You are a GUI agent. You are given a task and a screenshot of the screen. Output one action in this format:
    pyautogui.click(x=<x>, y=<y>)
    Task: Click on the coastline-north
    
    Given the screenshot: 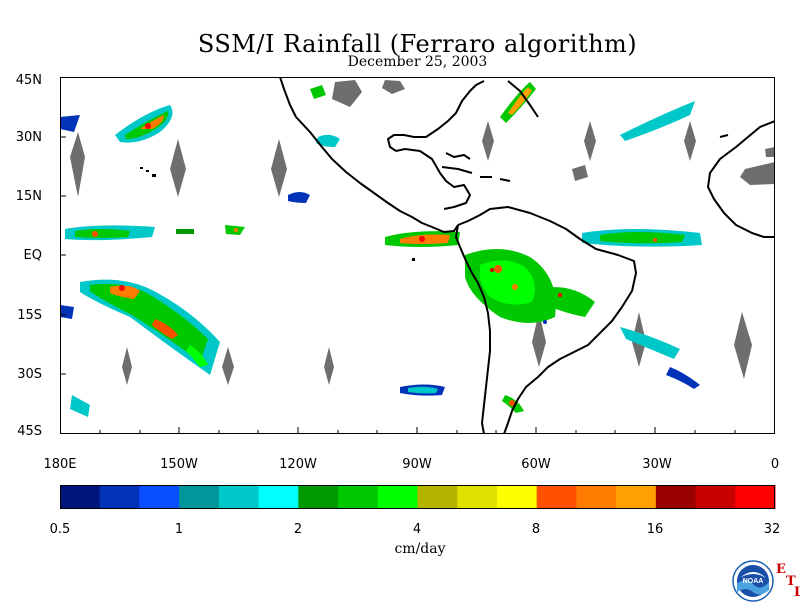 What is the action you would take?
    pyautogui.click(x=523, y=99)
    